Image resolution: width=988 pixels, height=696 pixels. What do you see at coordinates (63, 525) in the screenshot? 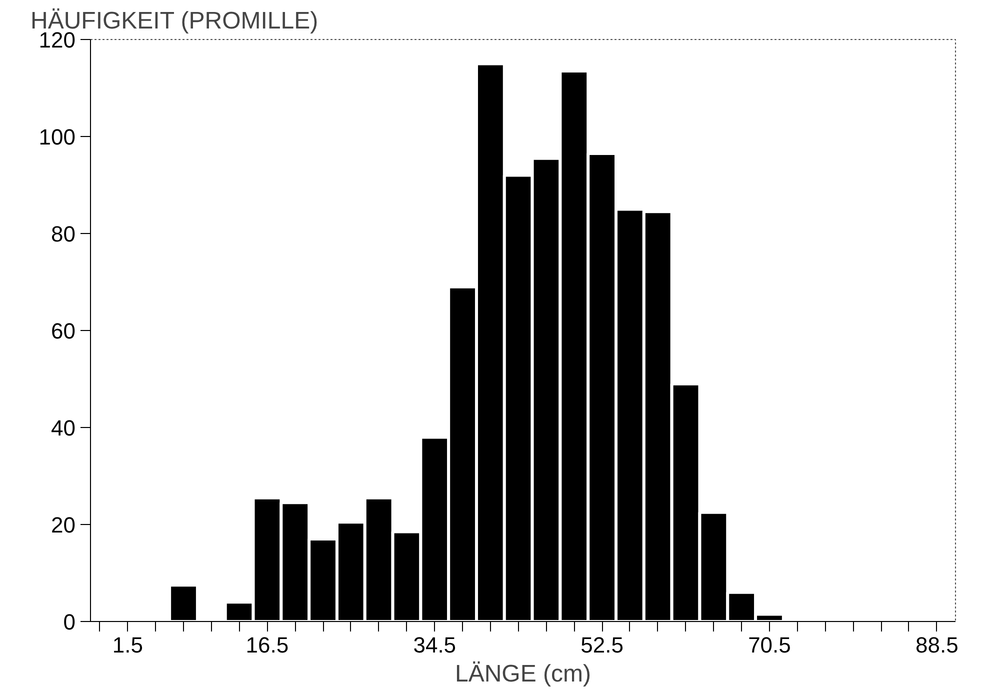
I see `y-tick-label: 20` at bounding box center [63, 525].